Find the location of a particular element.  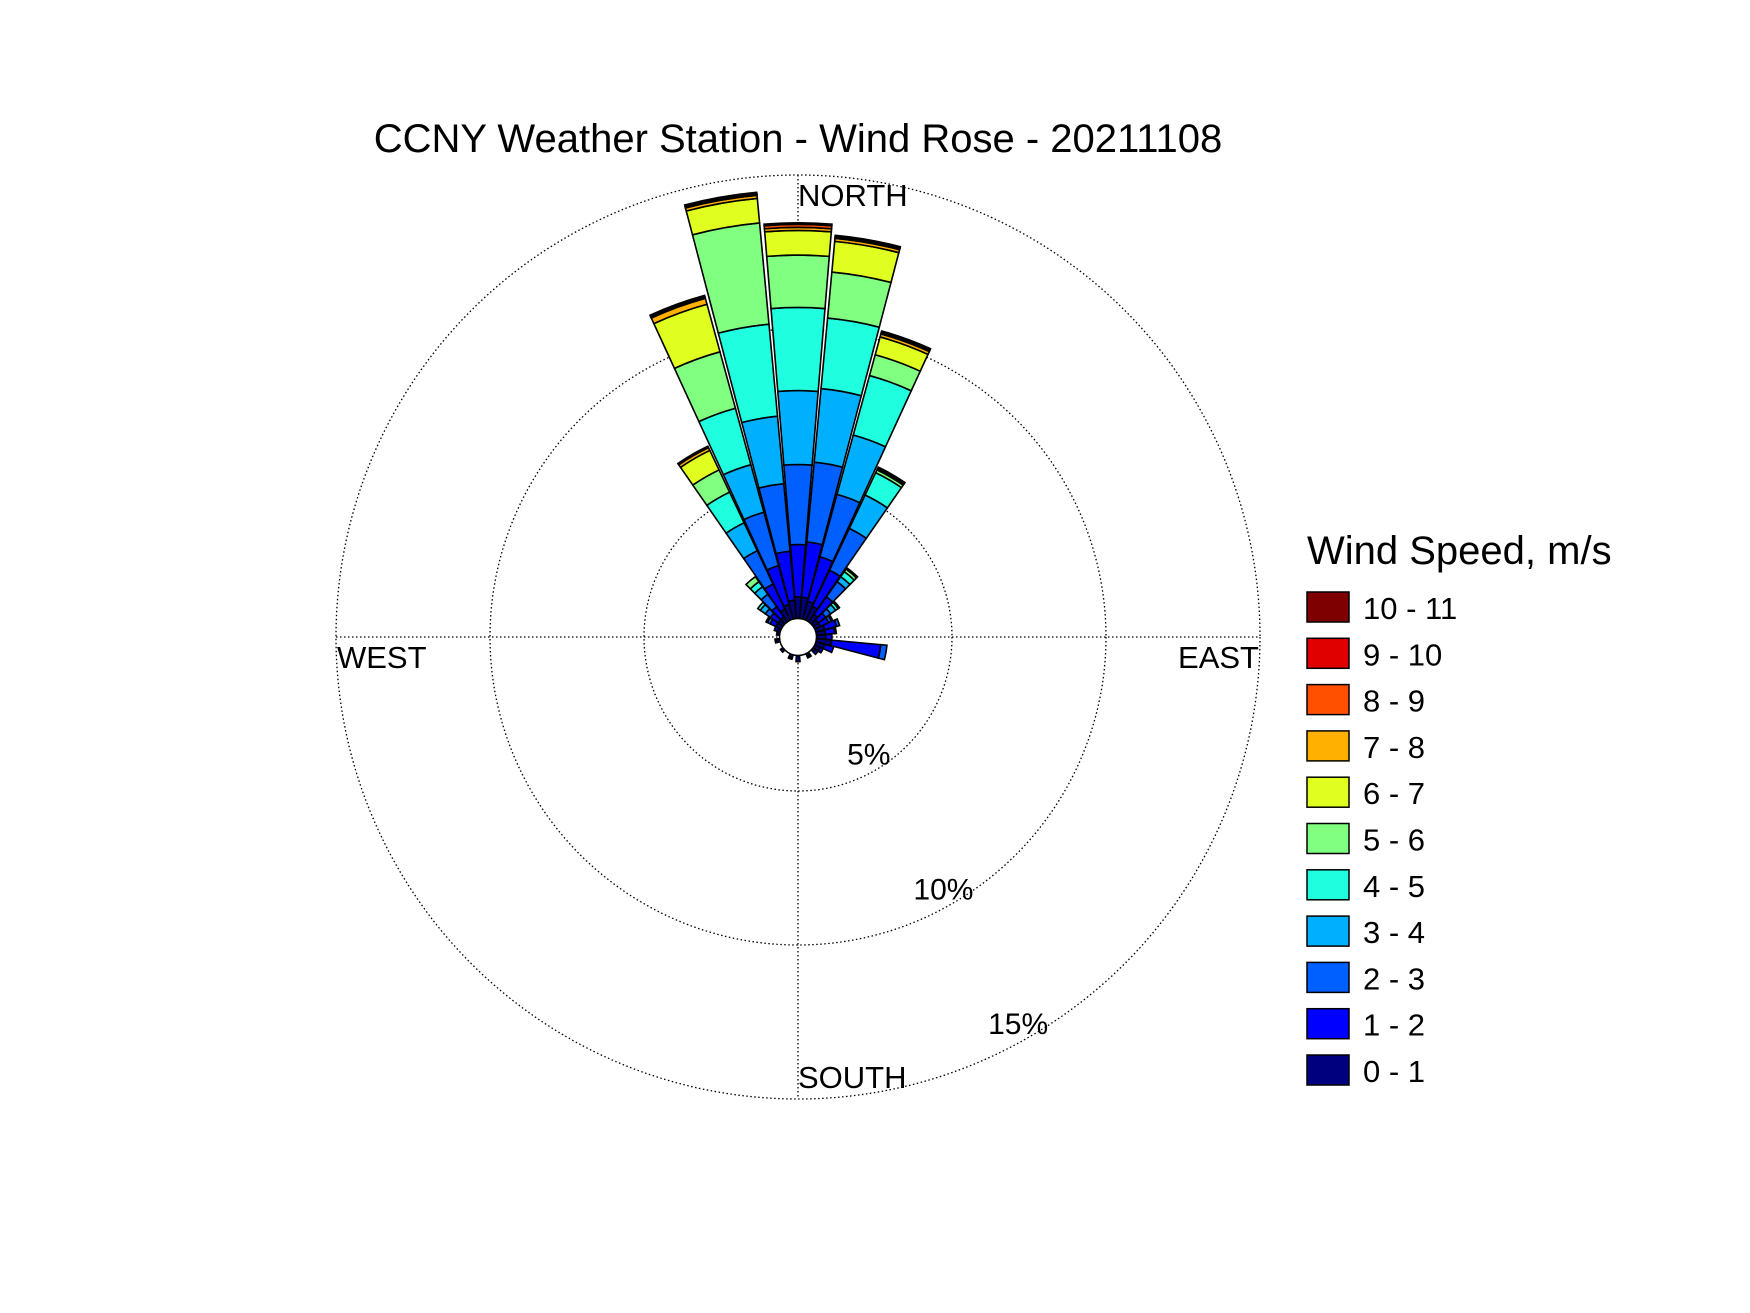

legend-label: 3 - 4 is located at coordinates (1394, 932).